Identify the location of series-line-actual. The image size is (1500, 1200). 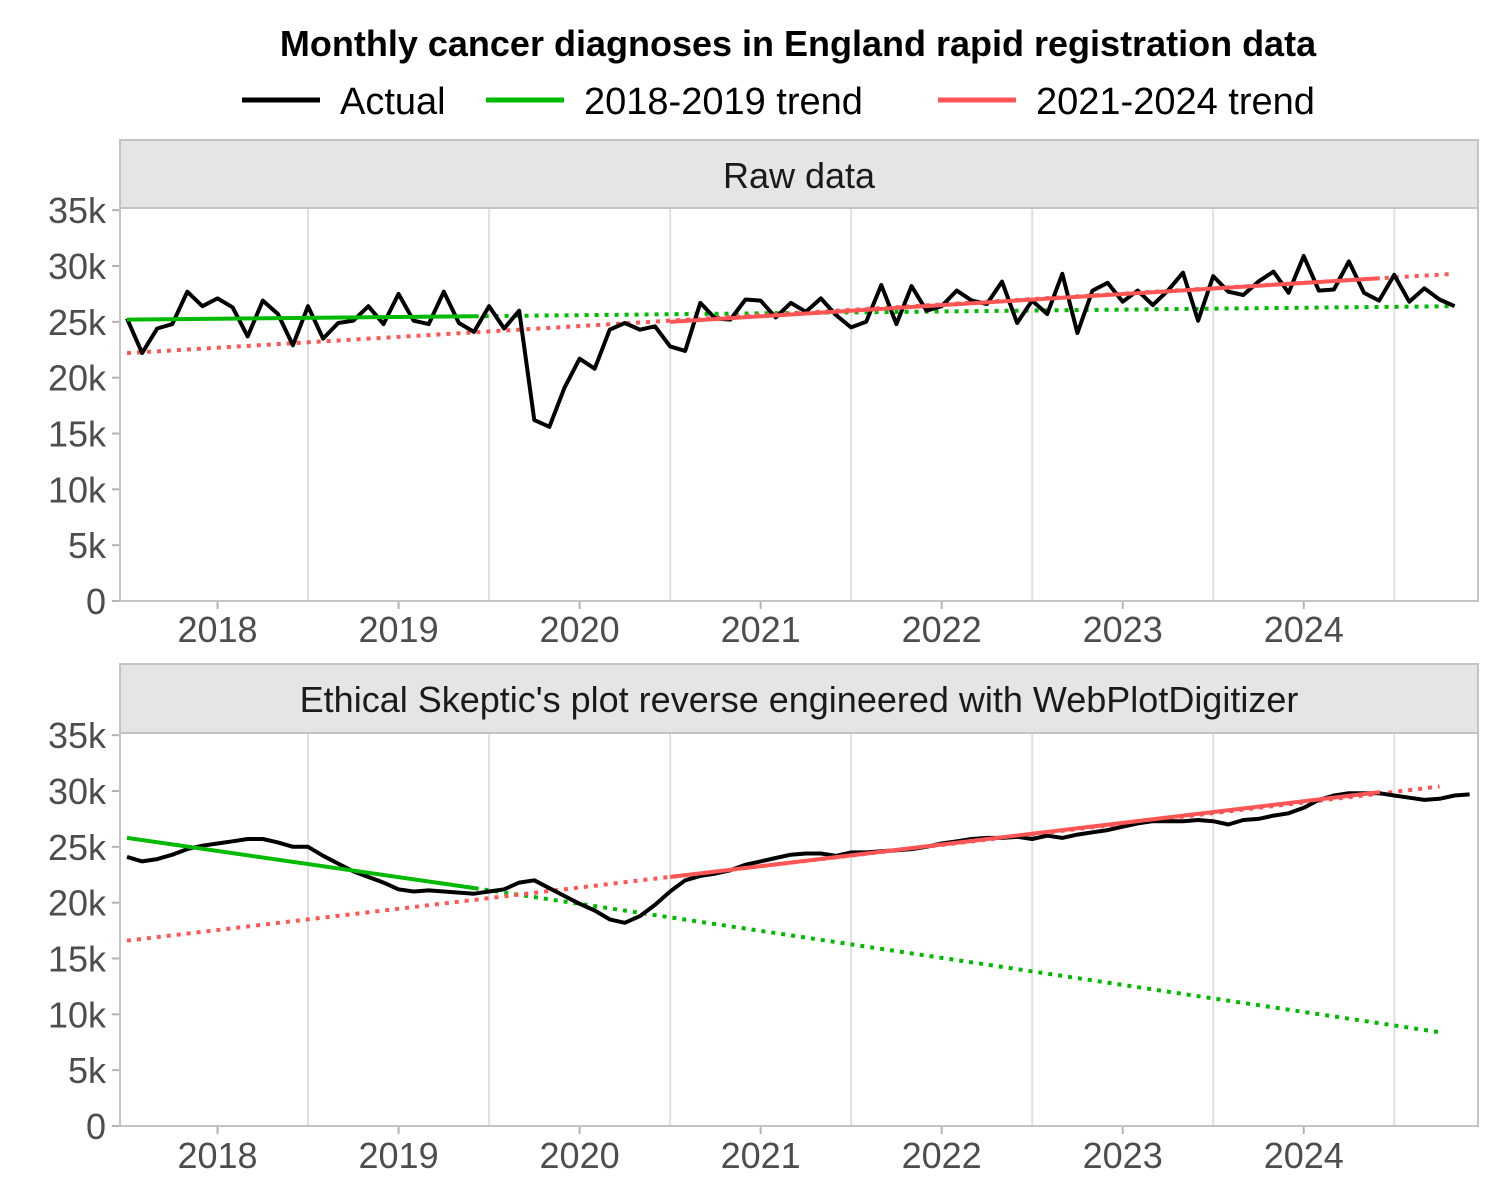
(790, 341).